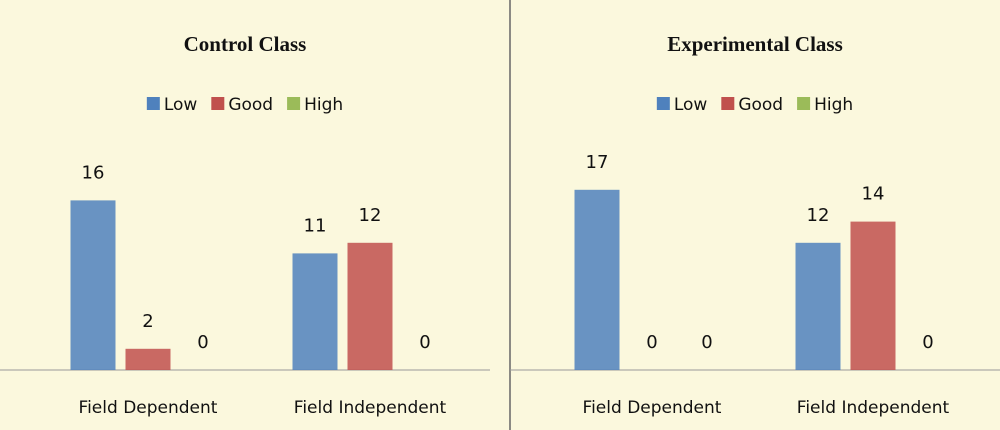  I want to click on data-label: 14, so click(873, 194).